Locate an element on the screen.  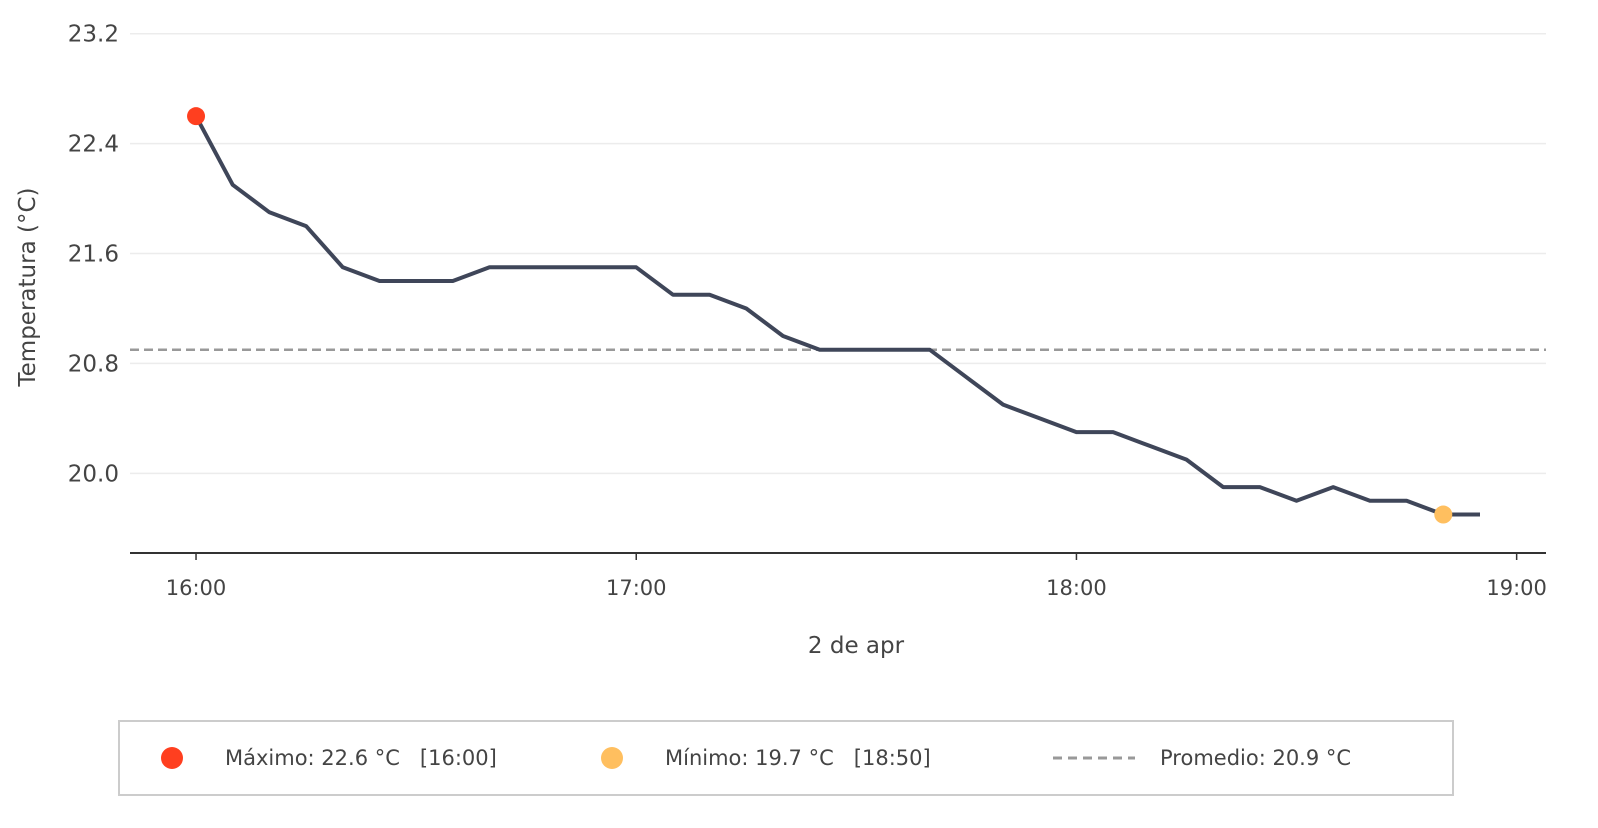
x-tick-label: 19:00 is located at coordinates (1516, 588).